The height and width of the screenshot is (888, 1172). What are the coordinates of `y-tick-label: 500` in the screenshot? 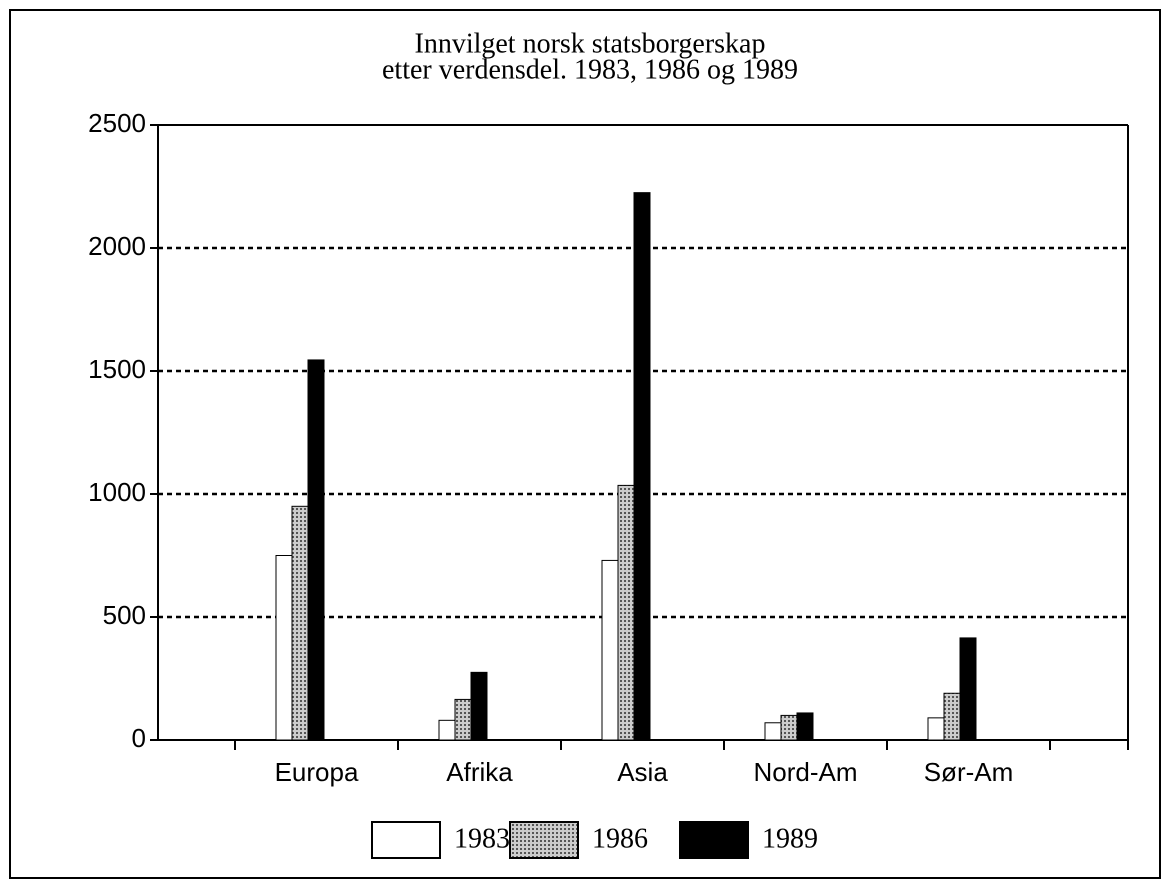 It's located at (124, 615).